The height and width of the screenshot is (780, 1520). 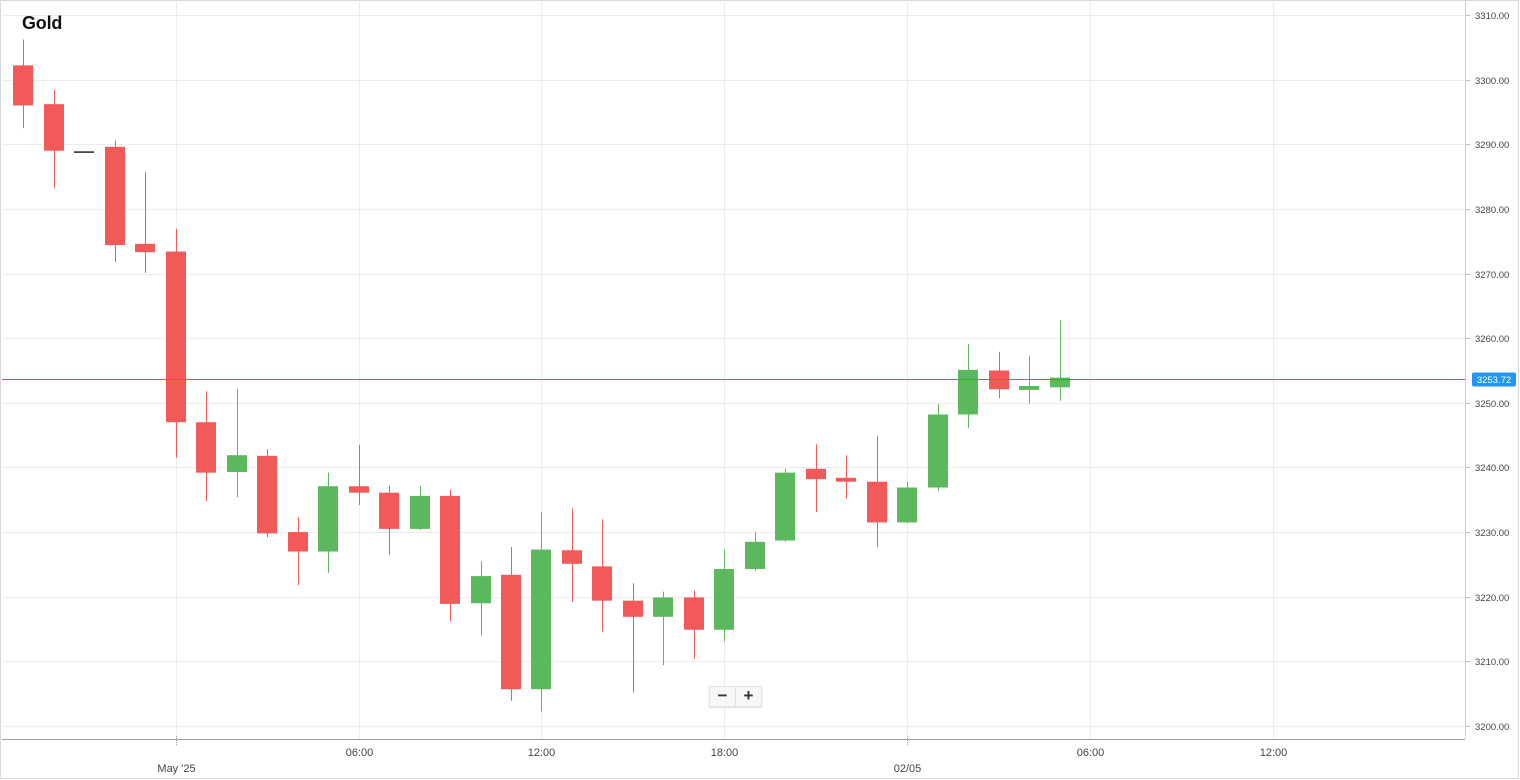 I want to click on y-tick-label: 3230.00, so click(x=1492, y=533).